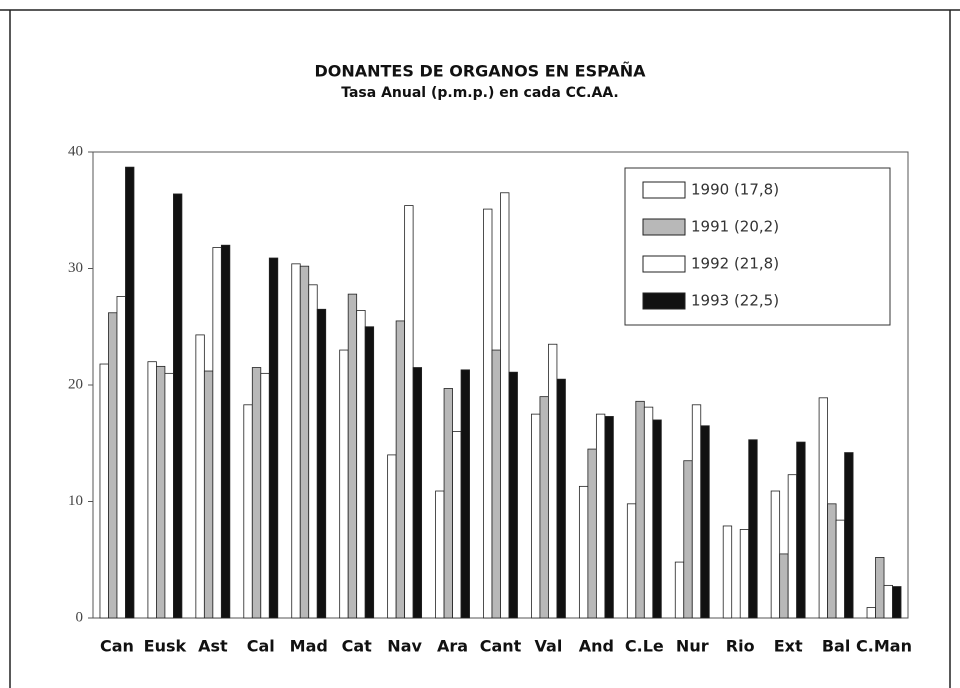 The width and height of the screenshot is (960, 688). Describe the element at coordinates (735, 301) in the screenshot. I see `legend-label: 1993 (22,5)` at that location.